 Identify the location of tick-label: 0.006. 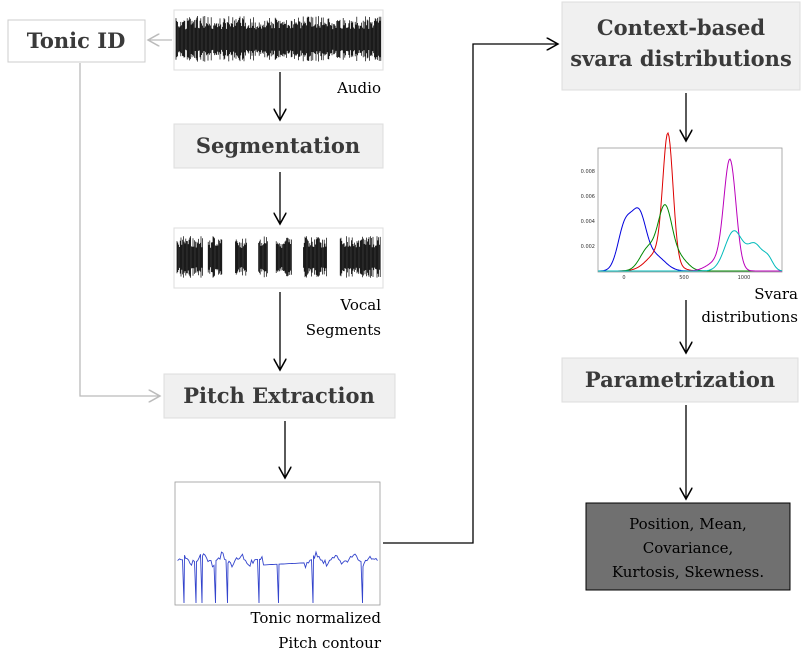
(588, 197).